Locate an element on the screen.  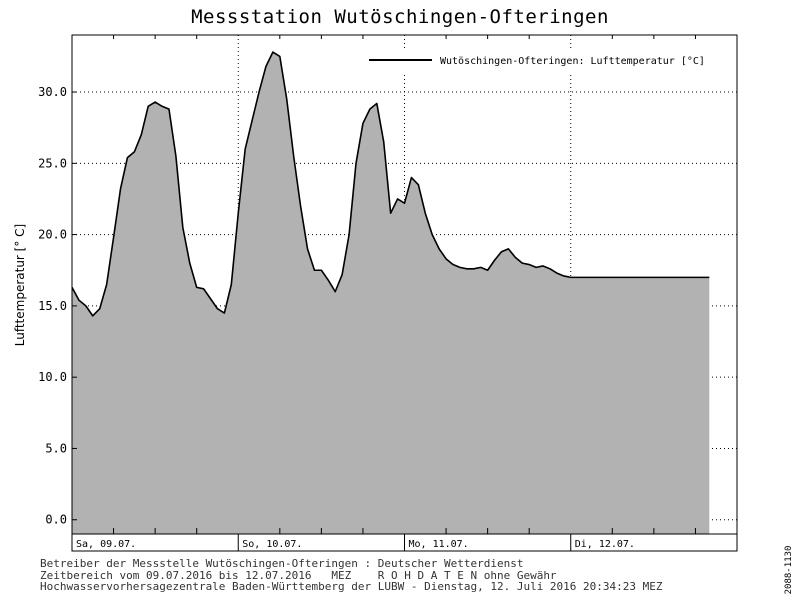
legend-background is located at coordinates (542, 61).